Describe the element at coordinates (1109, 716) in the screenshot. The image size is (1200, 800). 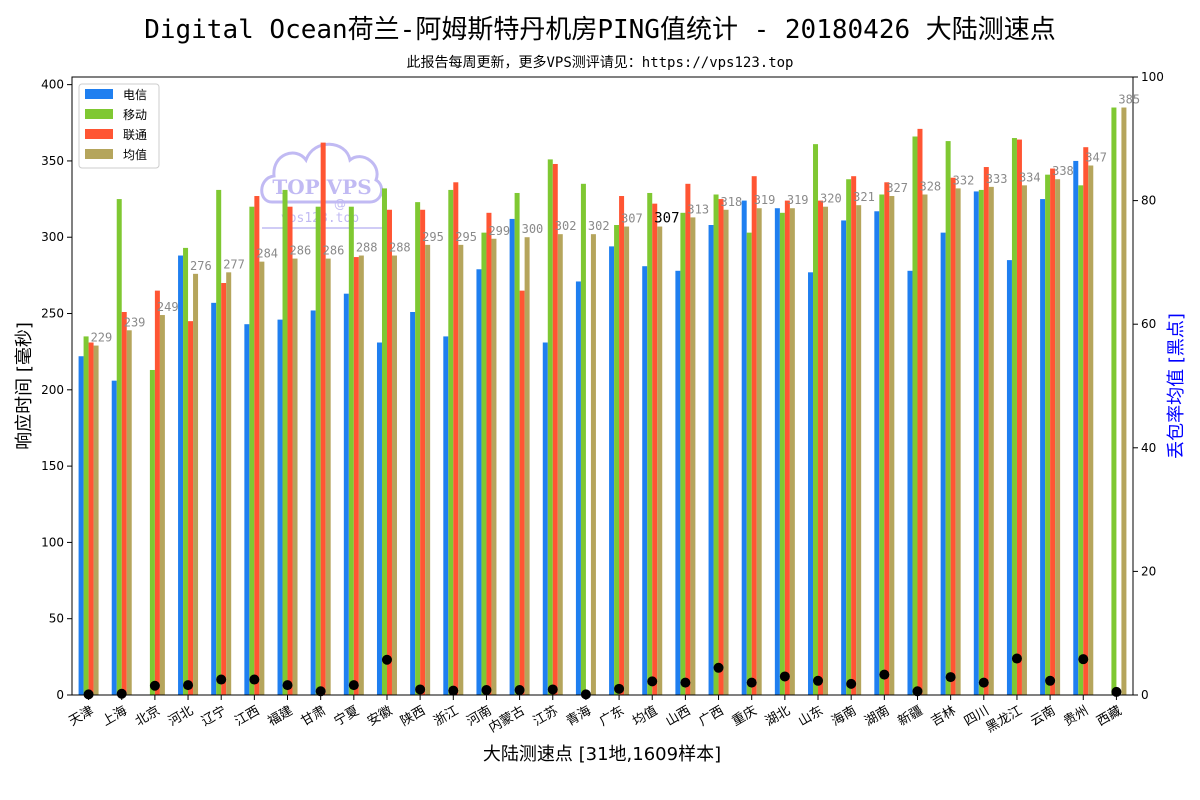
I see `x-tick-label: 西藏` at that location.